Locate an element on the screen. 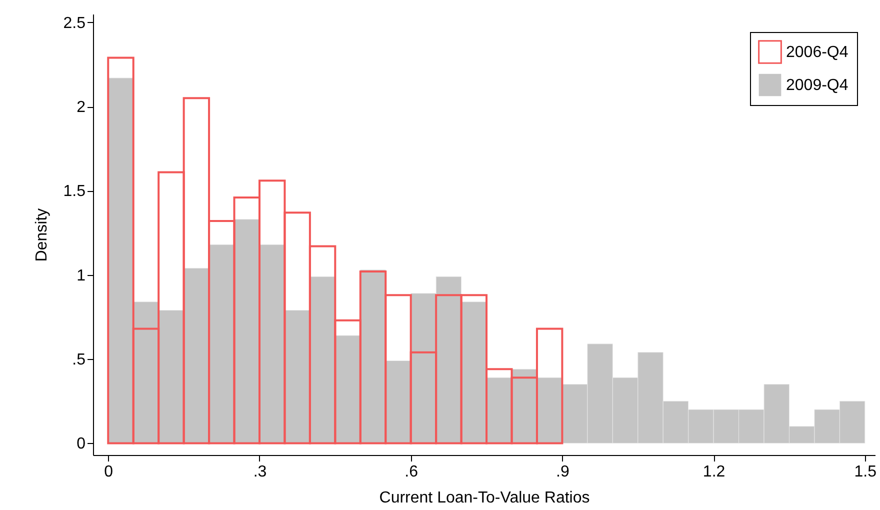 The height and width of the screenshot is (510, 880). legend-label: 2006-Q4 is located at coordinates (817, 52).